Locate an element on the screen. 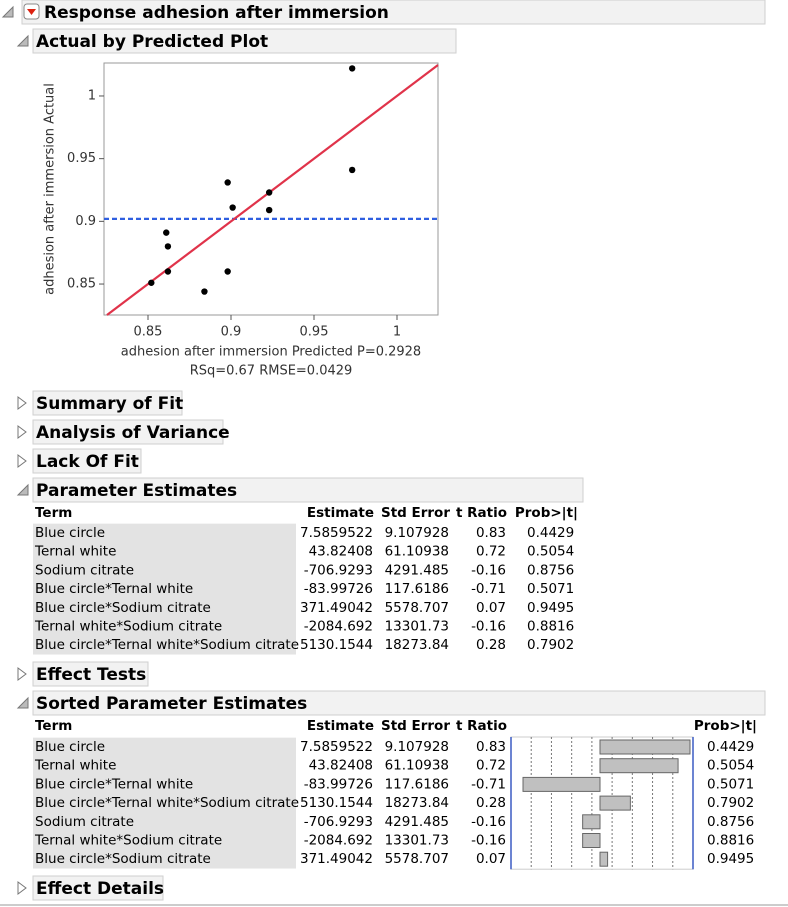  report-title: Response adhesion after immersion is located at coordinates (216, 13).